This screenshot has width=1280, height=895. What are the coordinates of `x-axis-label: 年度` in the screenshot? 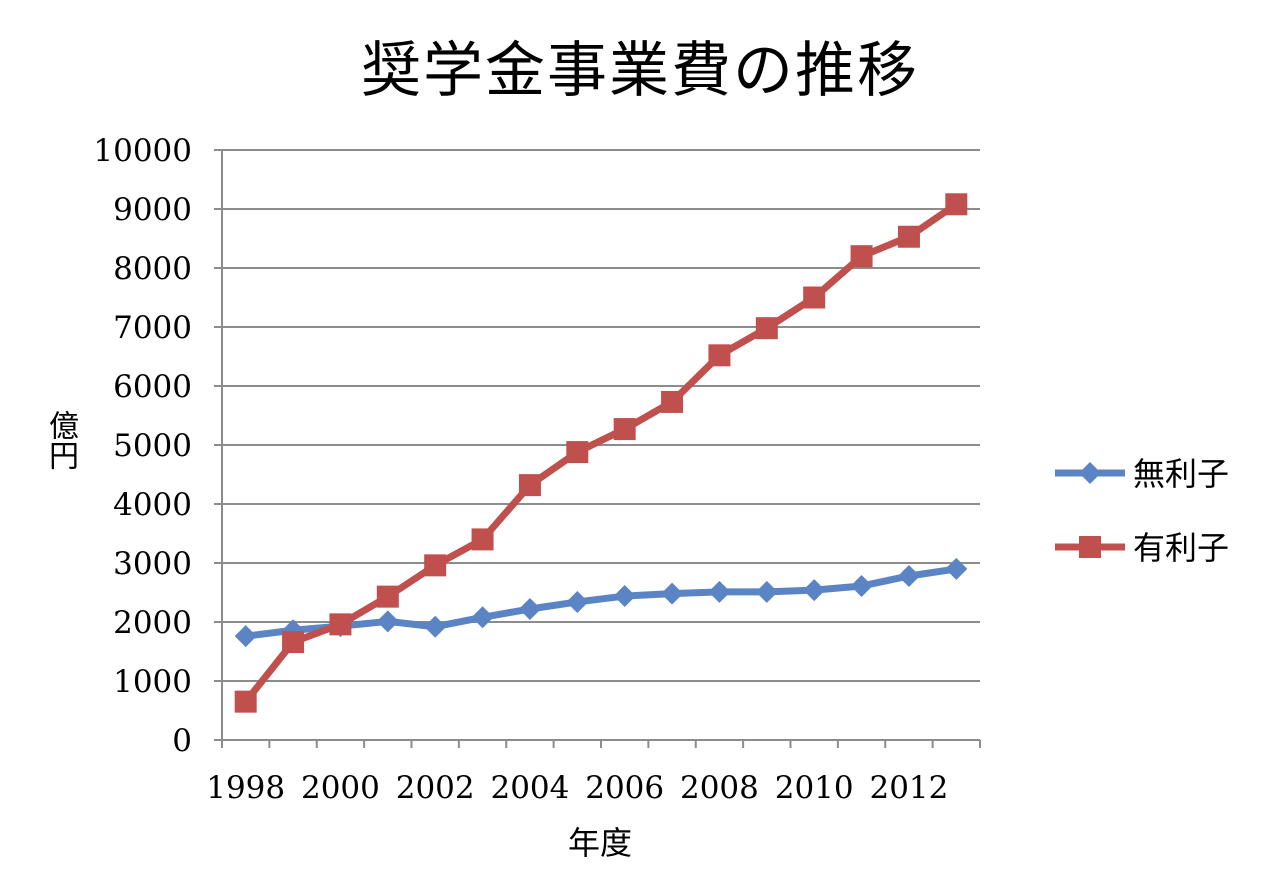 It's located at (599, 843).